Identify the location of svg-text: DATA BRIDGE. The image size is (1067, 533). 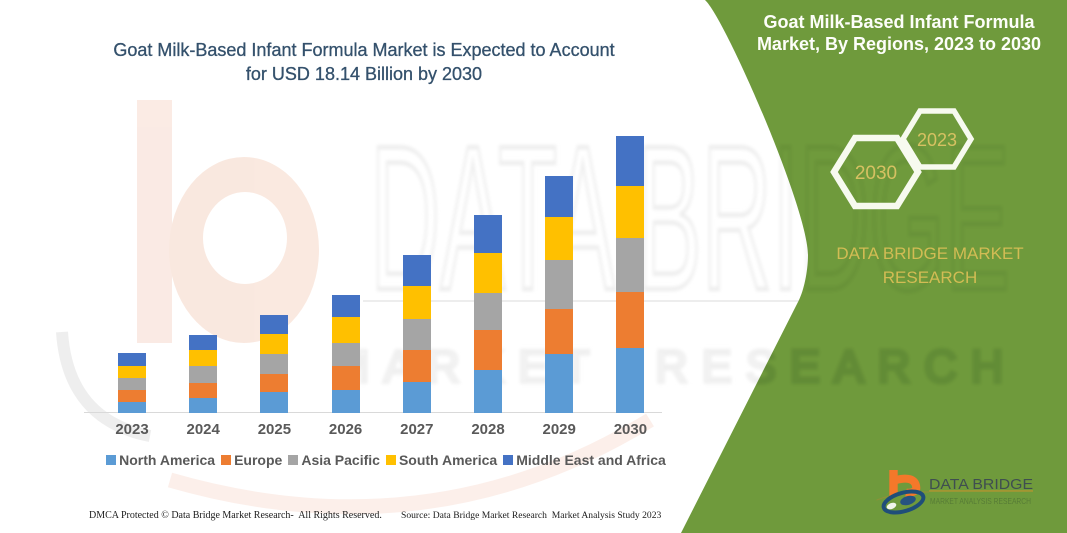
(981, 484).